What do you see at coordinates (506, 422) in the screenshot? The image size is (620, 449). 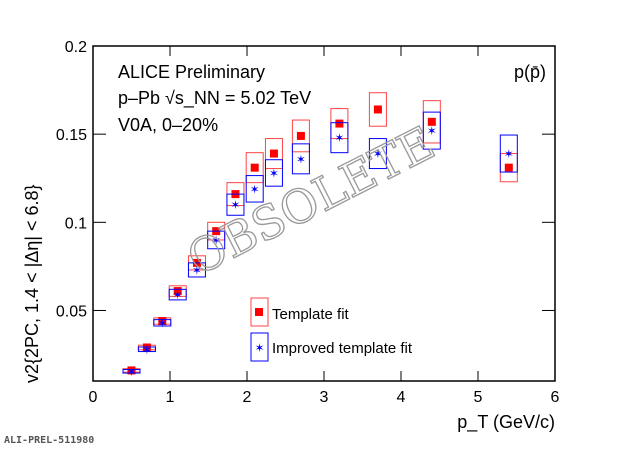 I see `x-axis-label: p_T (GeV/c)` at bounding box center [506, 422].